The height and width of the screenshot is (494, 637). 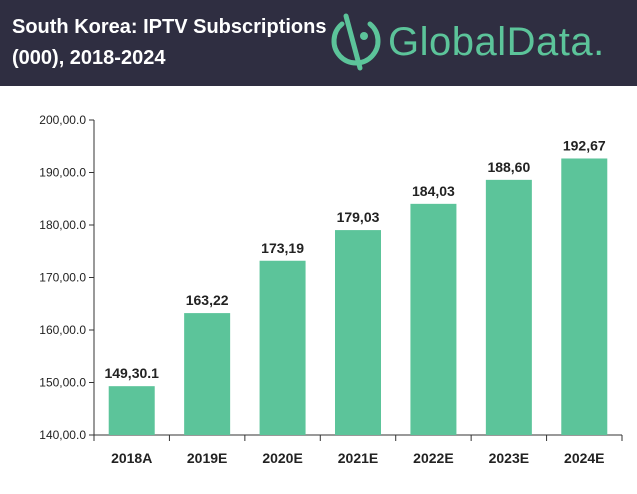 I want to click on x-tick-label: 2018A, so click(x=131, y=458).